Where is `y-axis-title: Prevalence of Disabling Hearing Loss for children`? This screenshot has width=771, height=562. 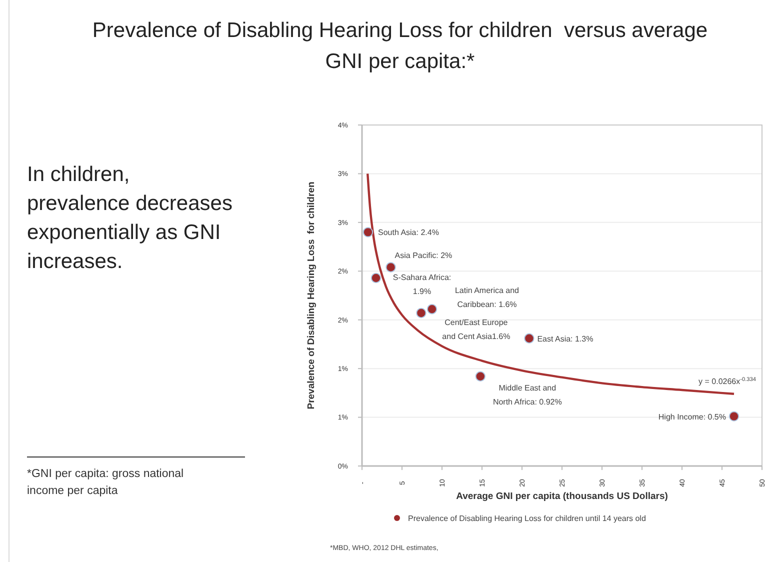
y-axis-title: Prevalence of Disabling Hearing Loss for children is located at coordinates (311, 296).